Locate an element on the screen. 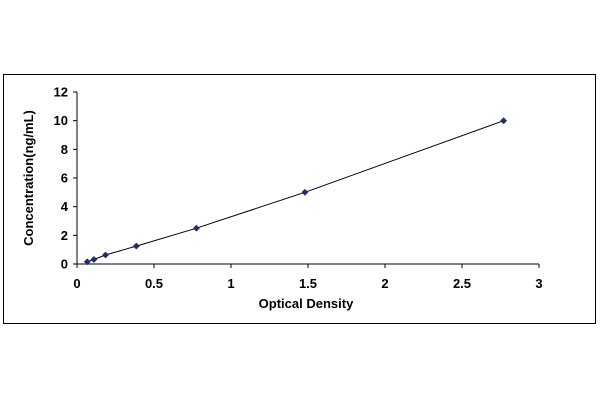 The width and height of the screenshot is (600, 400). y-tick-label: 6 is located at coordinates (64, 178).